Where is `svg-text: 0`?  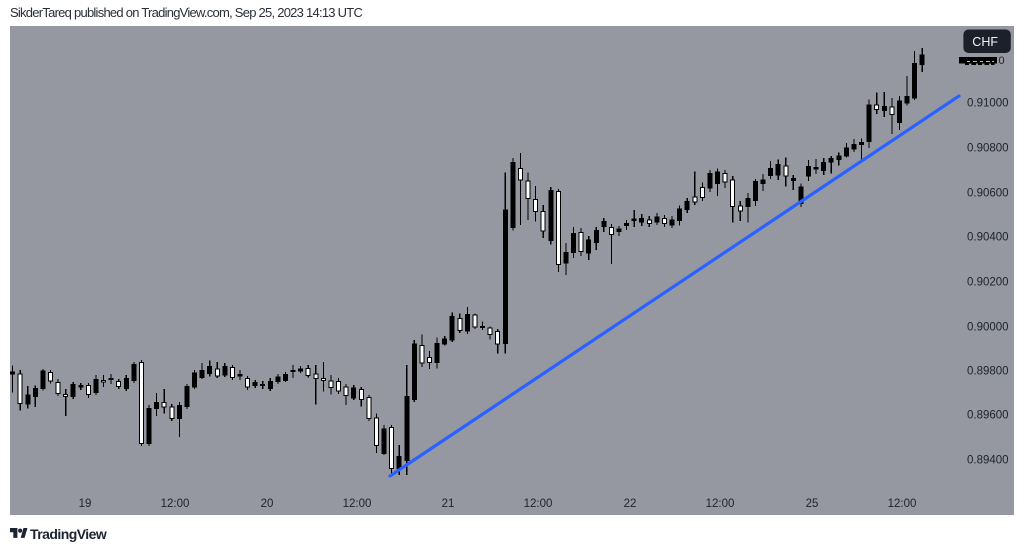 svg-text: 0 is located at coordinates (1002, 61).